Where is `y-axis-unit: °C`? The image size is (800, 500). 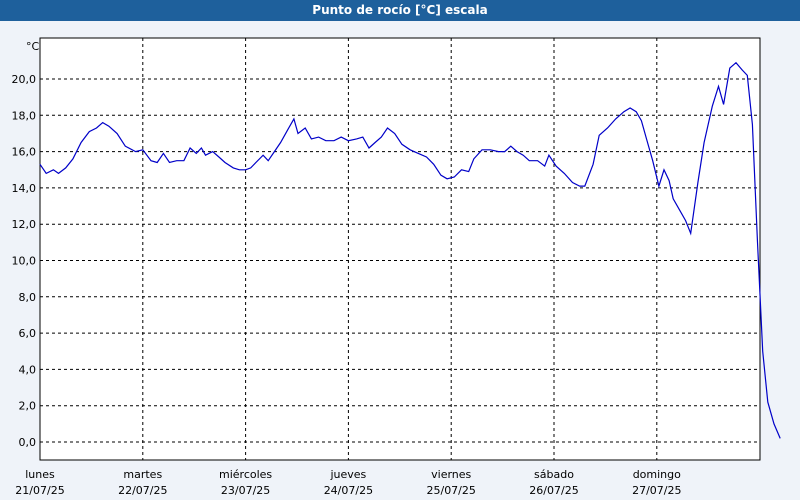
y-axis-unit: °C is located at coordinates (33, 46).